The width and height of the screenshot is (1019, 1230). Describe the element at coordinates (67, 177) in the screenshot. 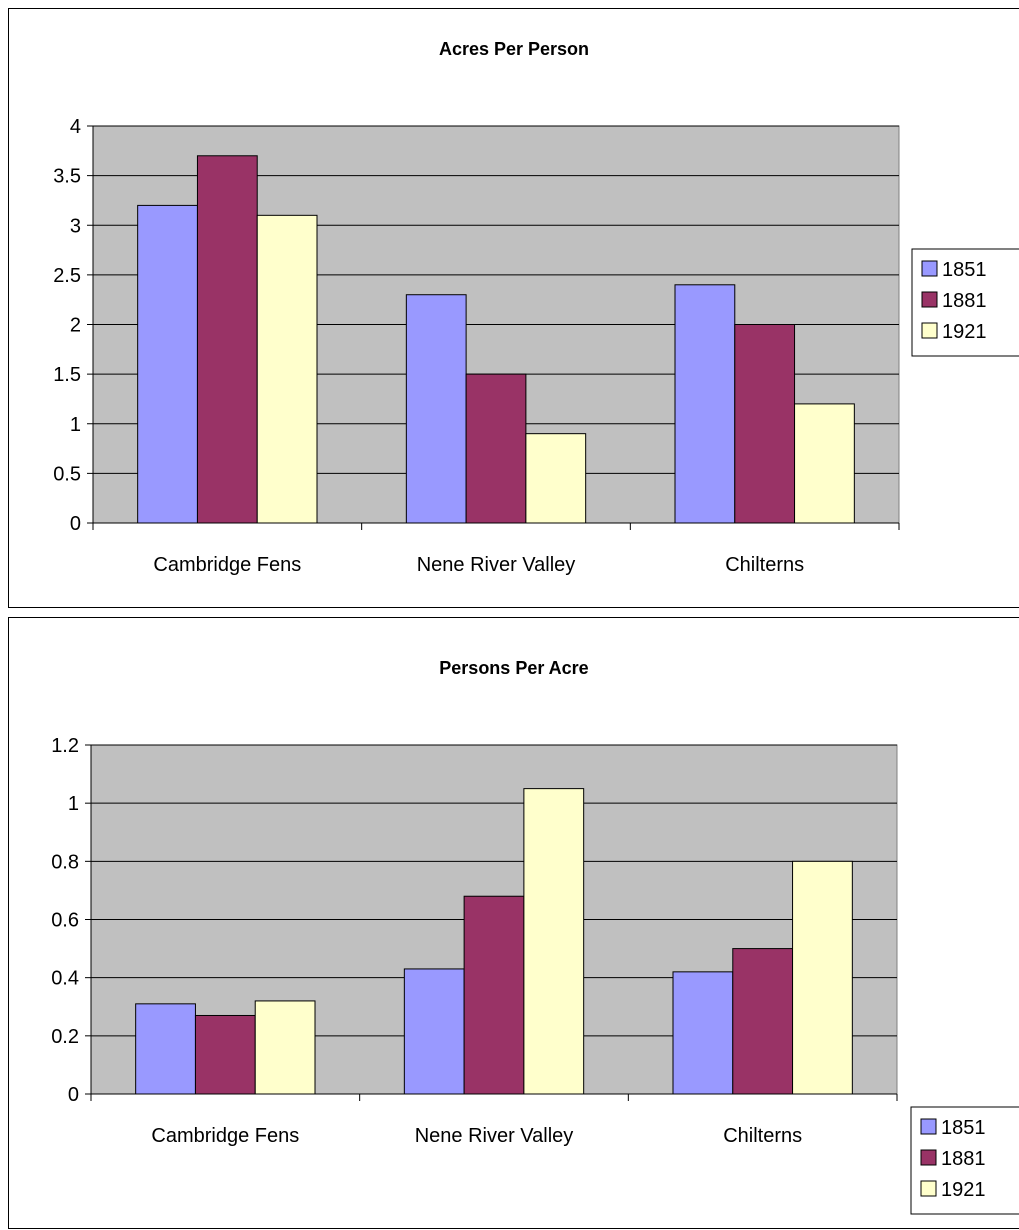

I see `y-tick-label: 3.5` at that location.